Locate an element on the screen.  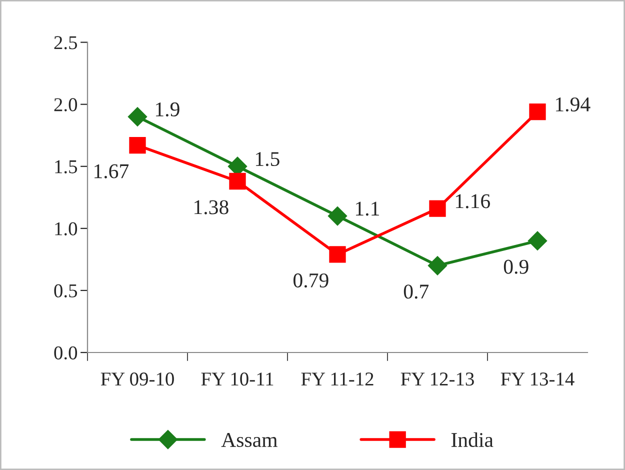
data-label: 1.67 is located at coordinates (111, 171).